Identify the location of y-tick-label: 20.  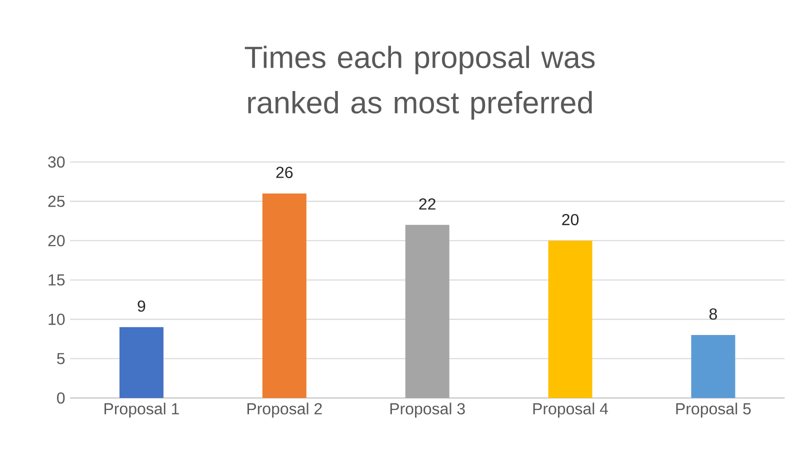
(56, 240).